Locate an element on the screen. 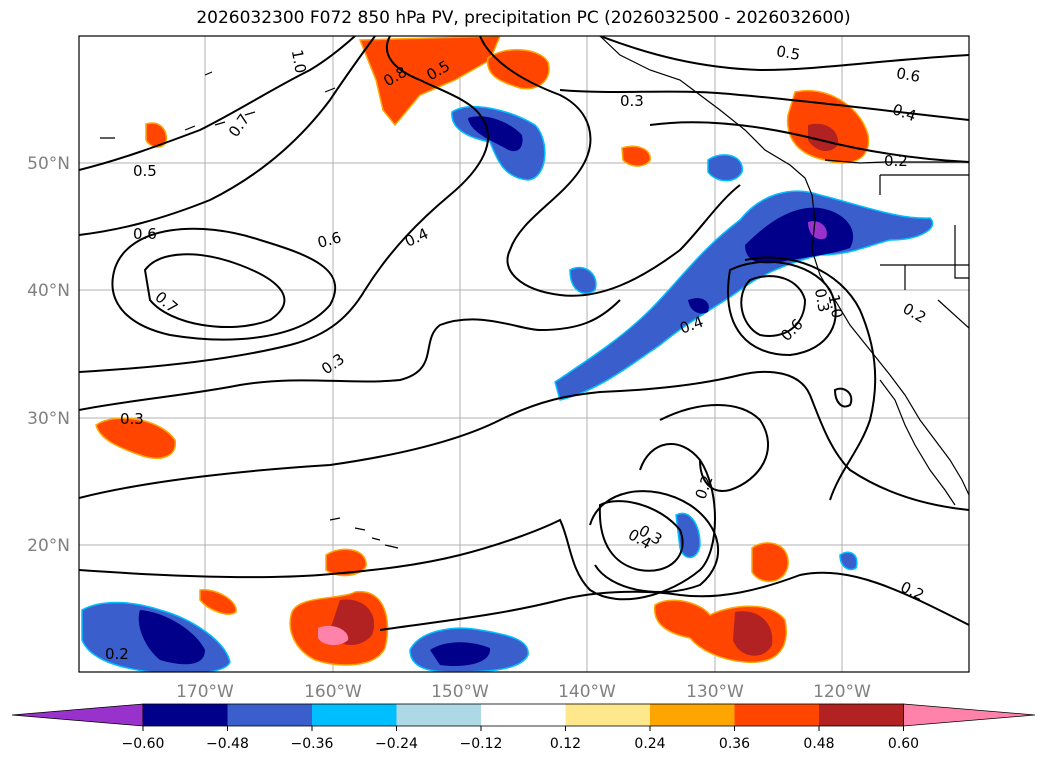  state-borders is located at coordinates (924, 251).